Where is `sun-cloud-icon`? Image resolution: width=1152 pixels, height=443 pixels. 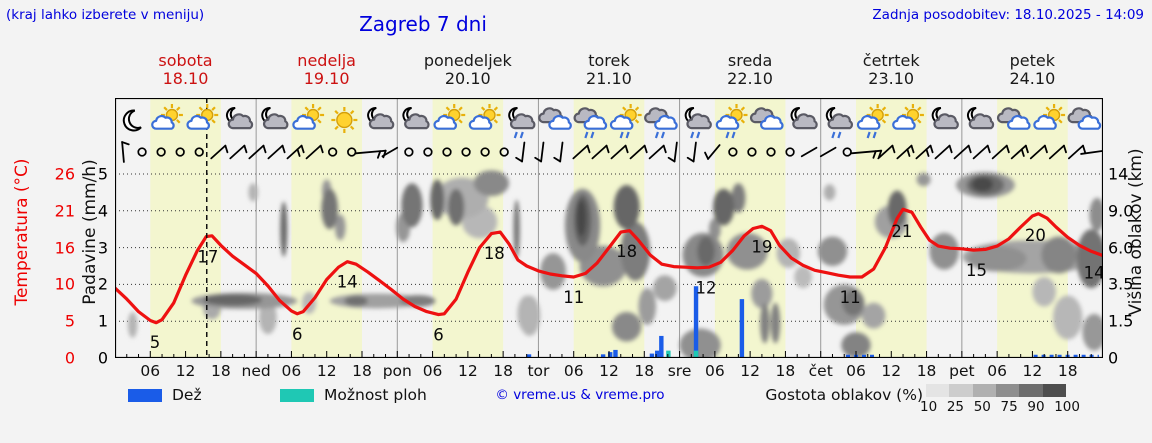 sun-cloud-icon is located at coordinates (449, 117).